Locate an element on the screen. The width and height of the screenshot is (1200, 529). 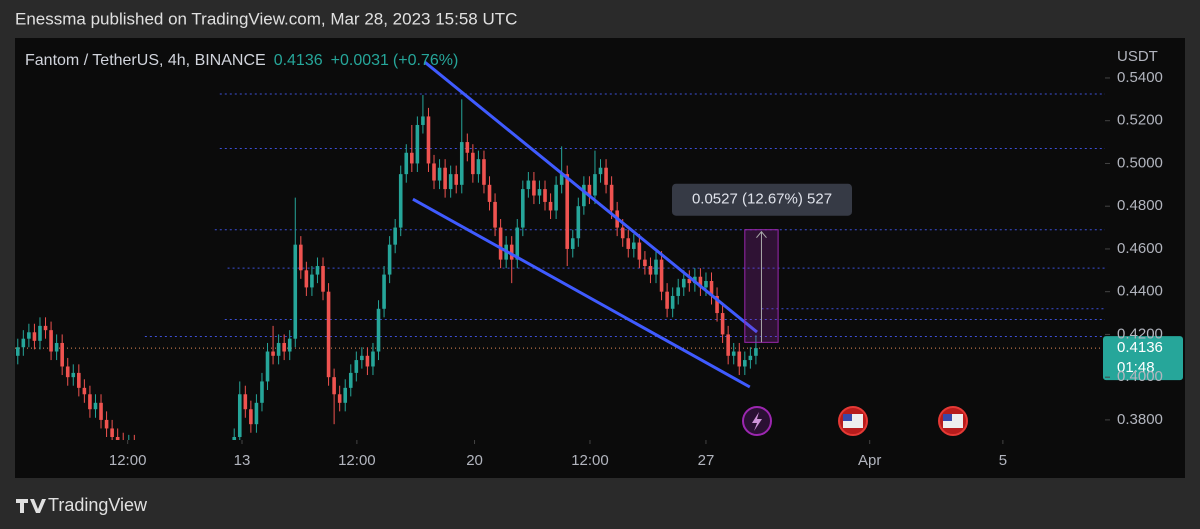
flag-canton is located at coordinates (947, 417).